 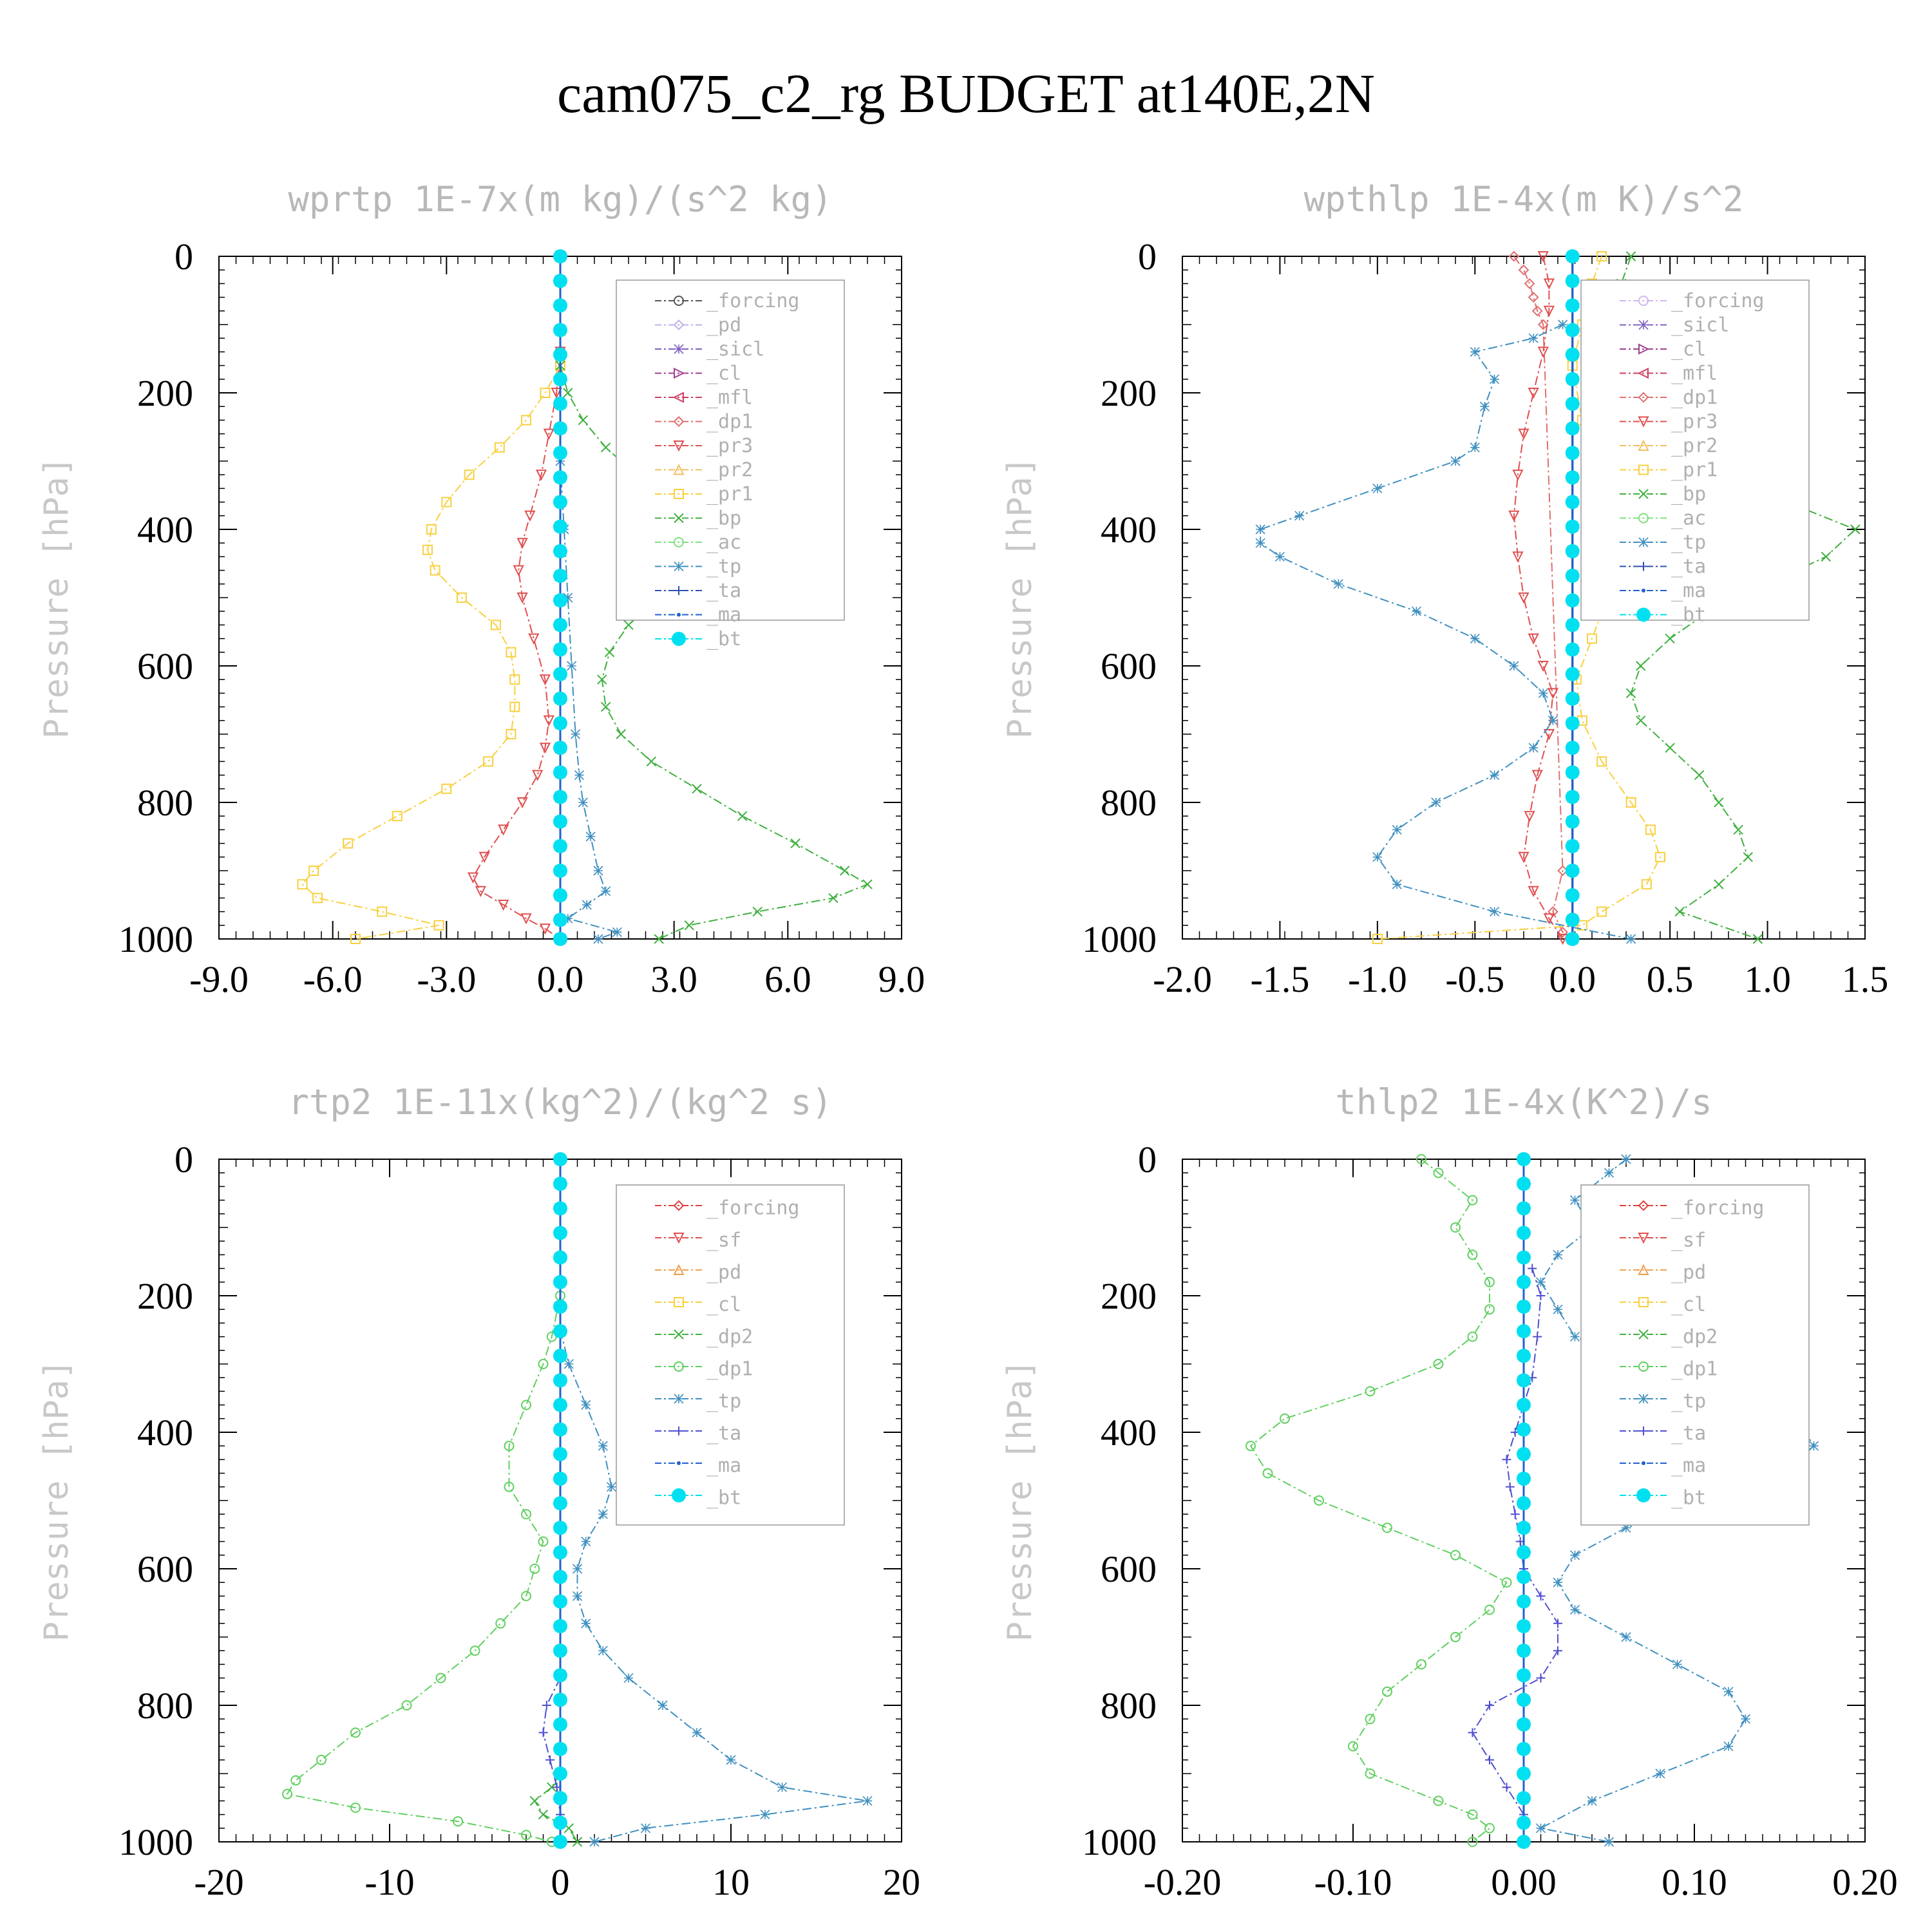 I want to click on legend-label: _ac, so click(x=1688, y=518).